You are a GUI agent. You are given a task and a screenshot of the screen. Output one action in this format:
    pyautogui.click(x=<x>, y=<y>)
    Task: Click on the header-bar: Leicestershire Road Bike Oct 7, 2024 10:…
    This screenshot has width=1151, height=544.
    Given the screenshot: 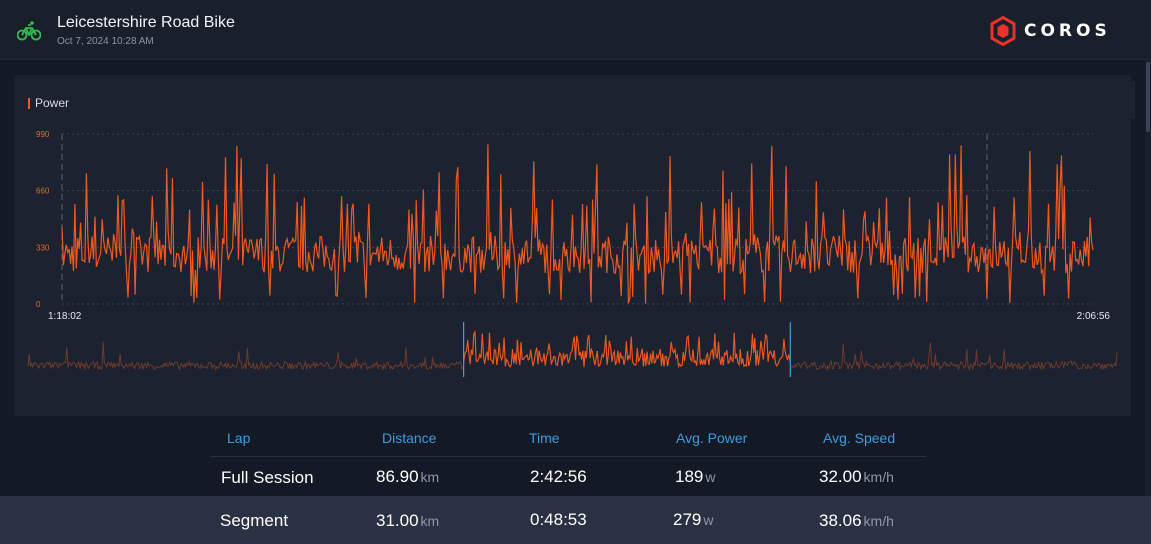 What is the action you would take?
    pyautogui.click(x=575, y=30)
    